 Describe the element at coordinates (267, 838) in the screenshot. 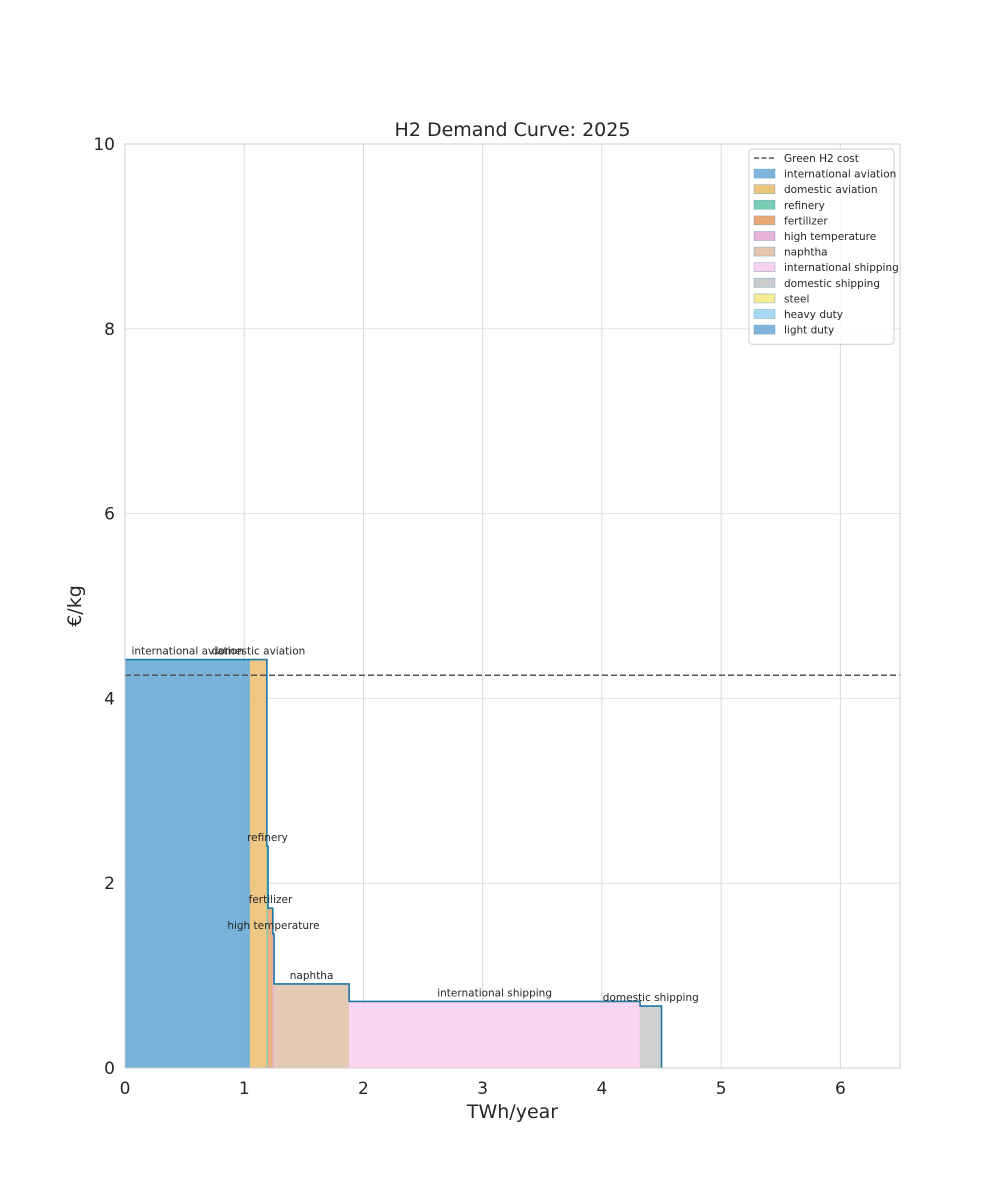

I see `step-label: refinery` at that location.